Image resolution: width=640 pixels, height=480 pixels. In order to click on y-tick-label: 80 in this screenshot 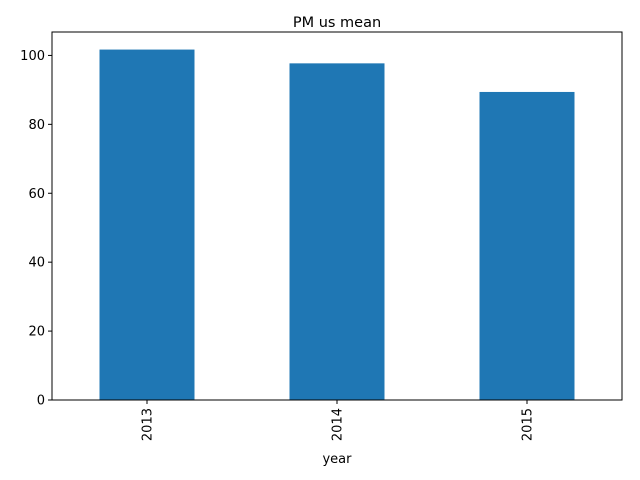, I will do `click(36, 125)`.